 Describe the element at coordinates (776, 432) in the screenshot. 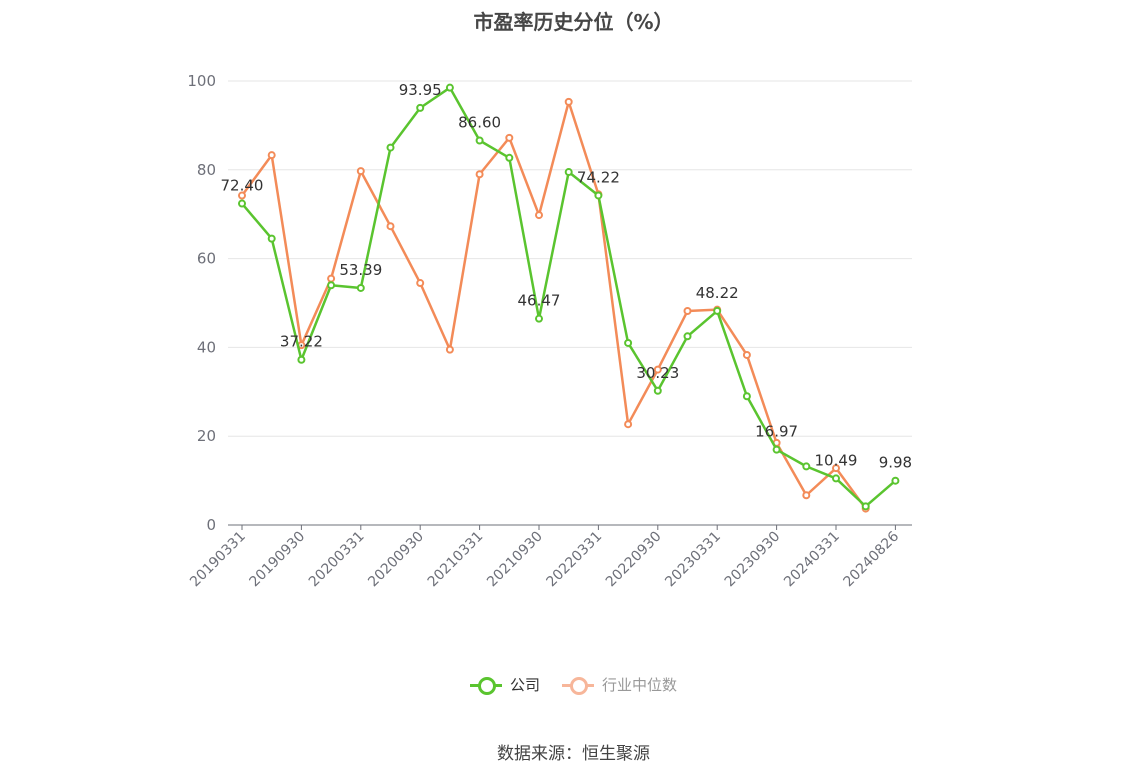

I see `data-label: 16.97` at that location.